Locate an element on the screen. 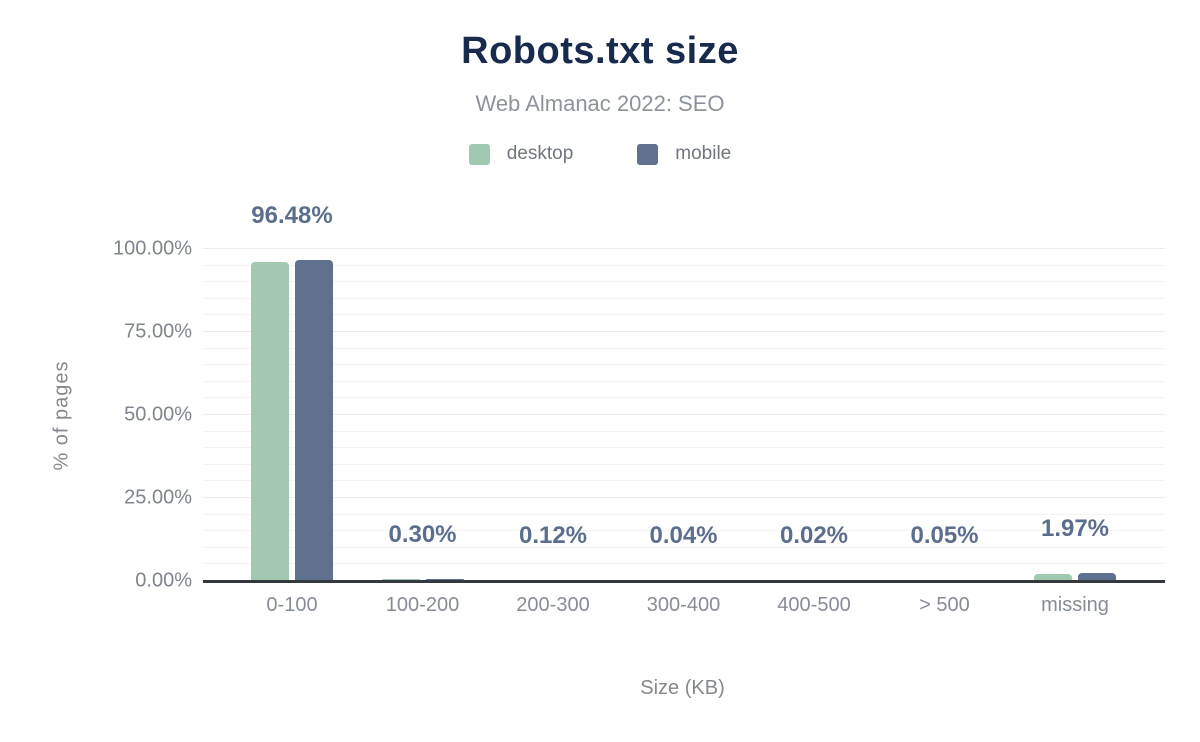 The height and width of the screenshot is (742, 1200). category-label: missing is located at coordinates (1075, 605).